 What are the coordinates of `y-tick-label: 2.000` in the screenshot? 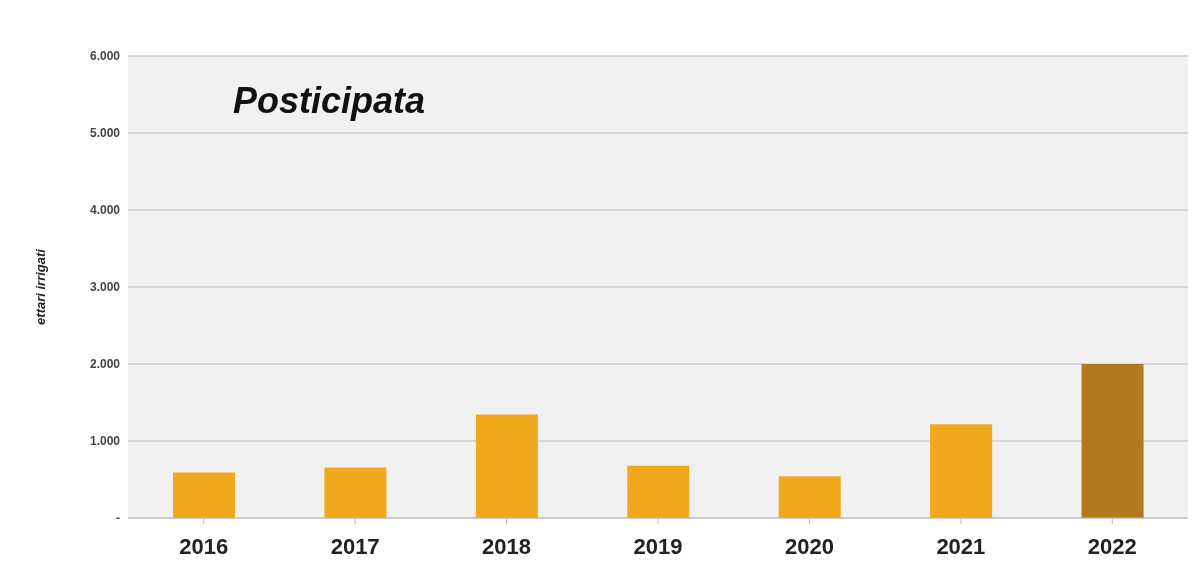 It's located at (105, 364).